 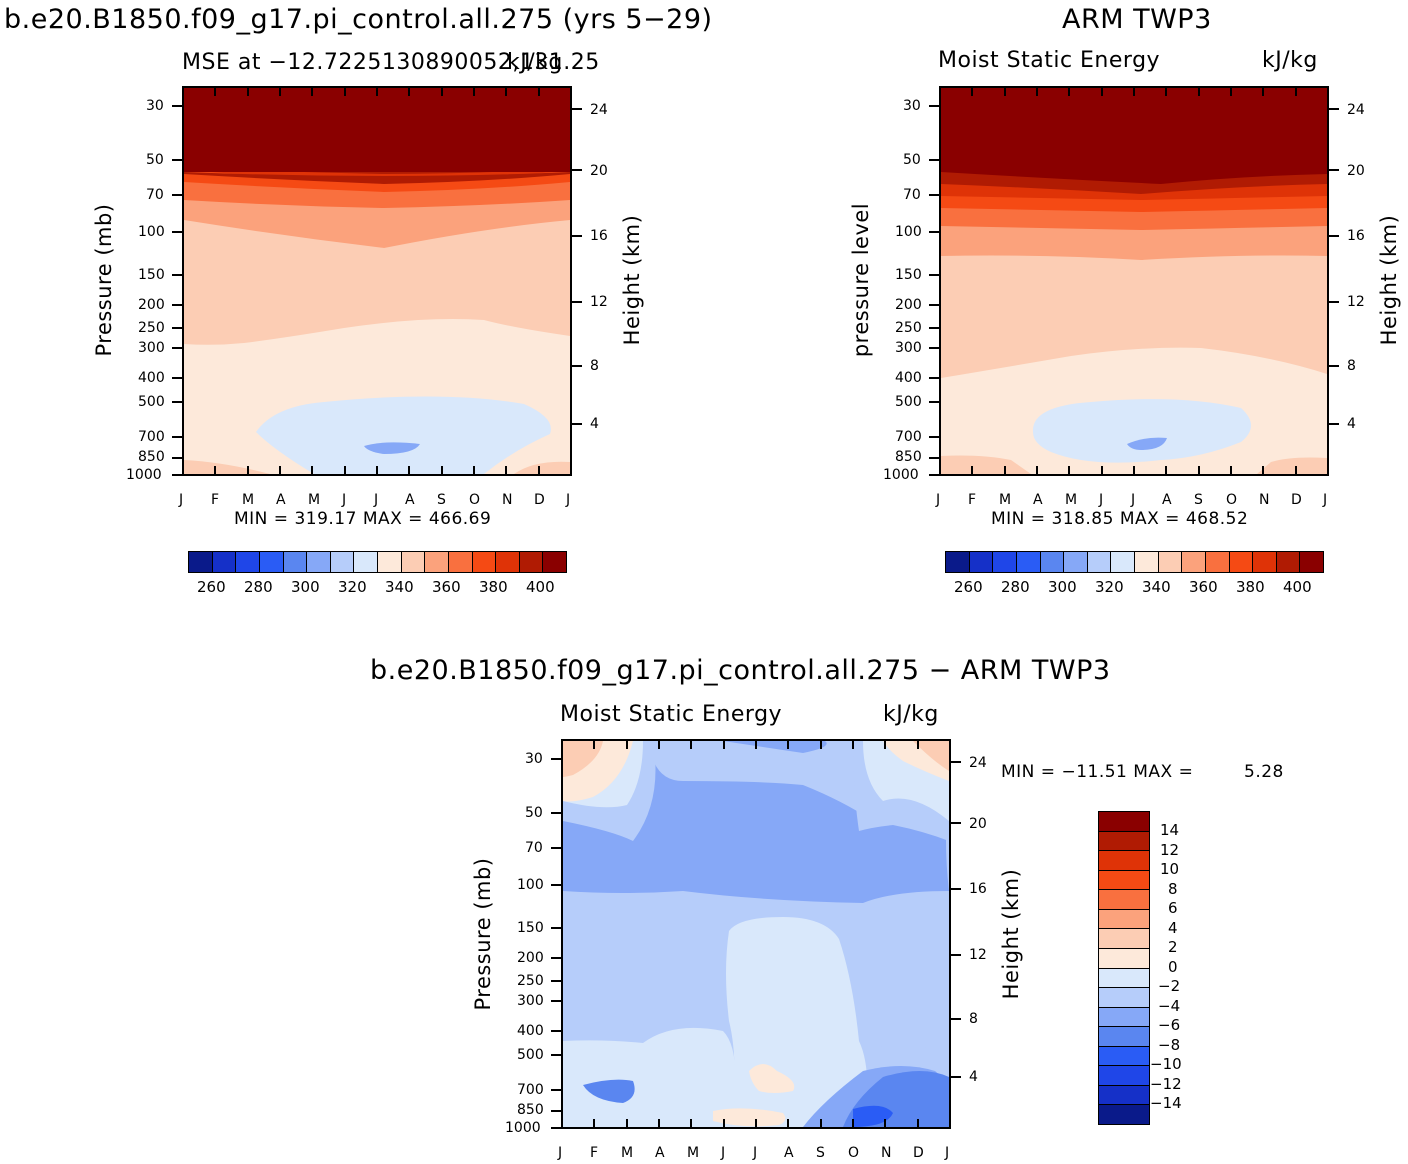 What do you see at coordinates (886, 1153) in the screenshot?
I see `x-tick-label: N` at bounding box center [886, 1153].